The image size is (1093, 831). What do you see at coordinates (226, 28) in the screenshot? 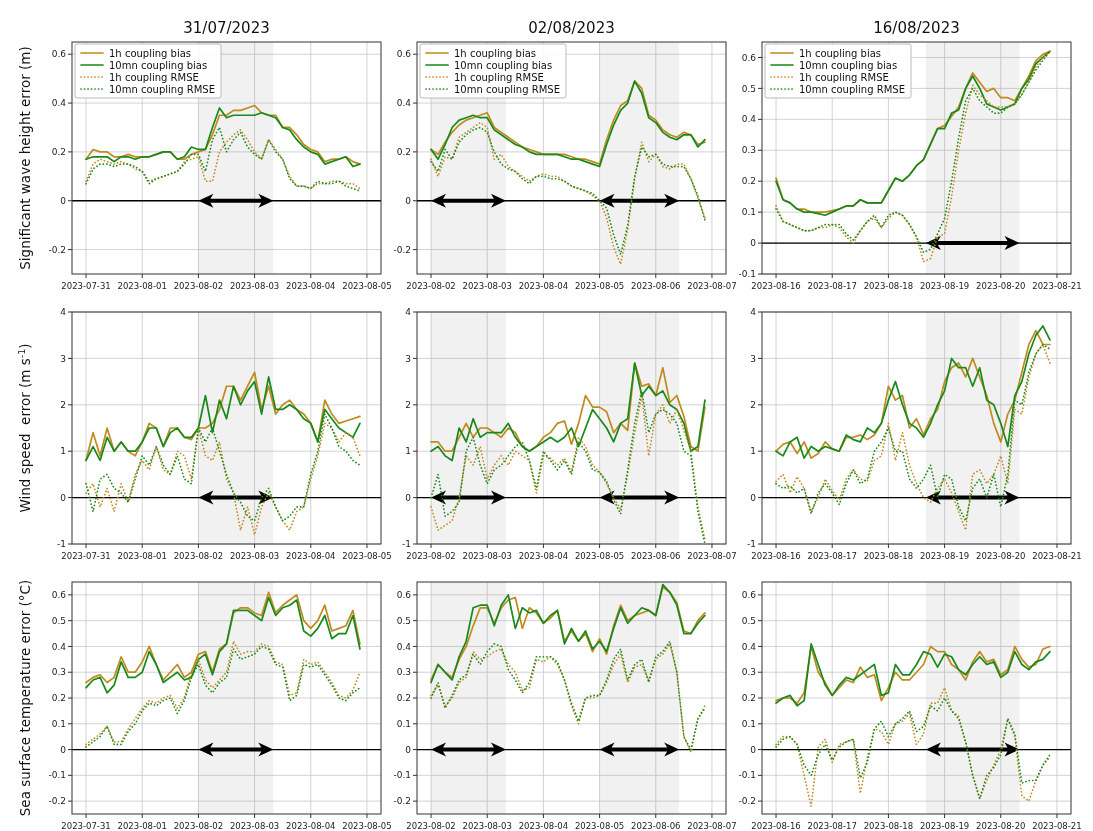
I see `chart-title: 31/07/2023` at bounding box center [226, 28].